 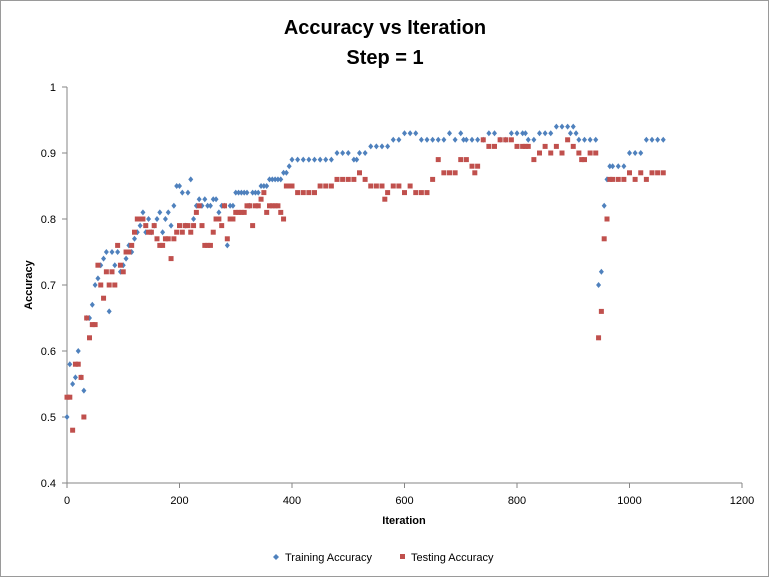 I want to click on chart-subtitle: Step = 1, so click(x=384, y=58).